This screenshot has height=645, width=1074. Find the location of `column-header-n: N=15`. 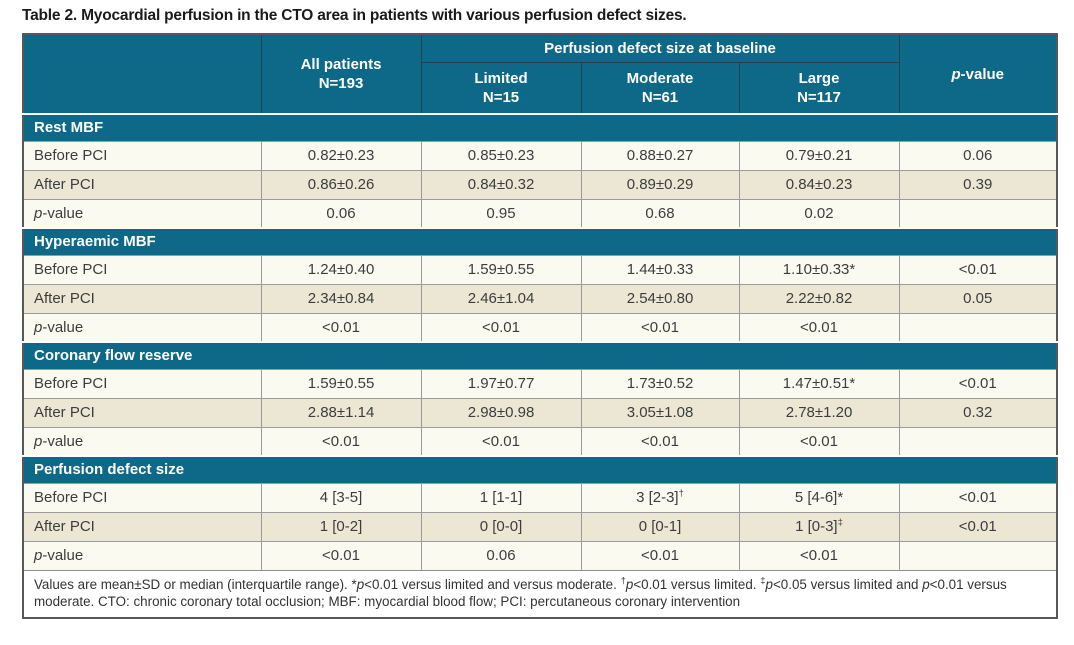

column-header-n: N=15 is located at coordinates (501, 97).